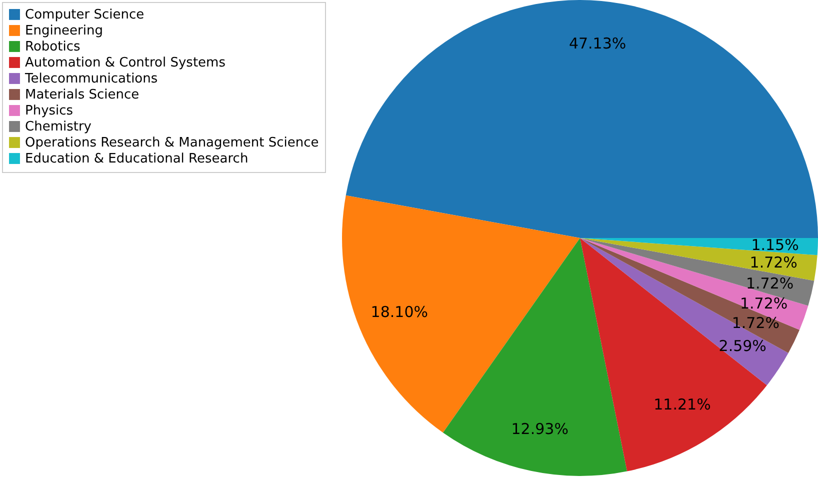 Image resolution: width=818 pixels, height=480 pixels. What do you see at coordinates (82, 95) in the screenshot?
I see `legend-label: Materials Science` at bounding box center [82, 95].